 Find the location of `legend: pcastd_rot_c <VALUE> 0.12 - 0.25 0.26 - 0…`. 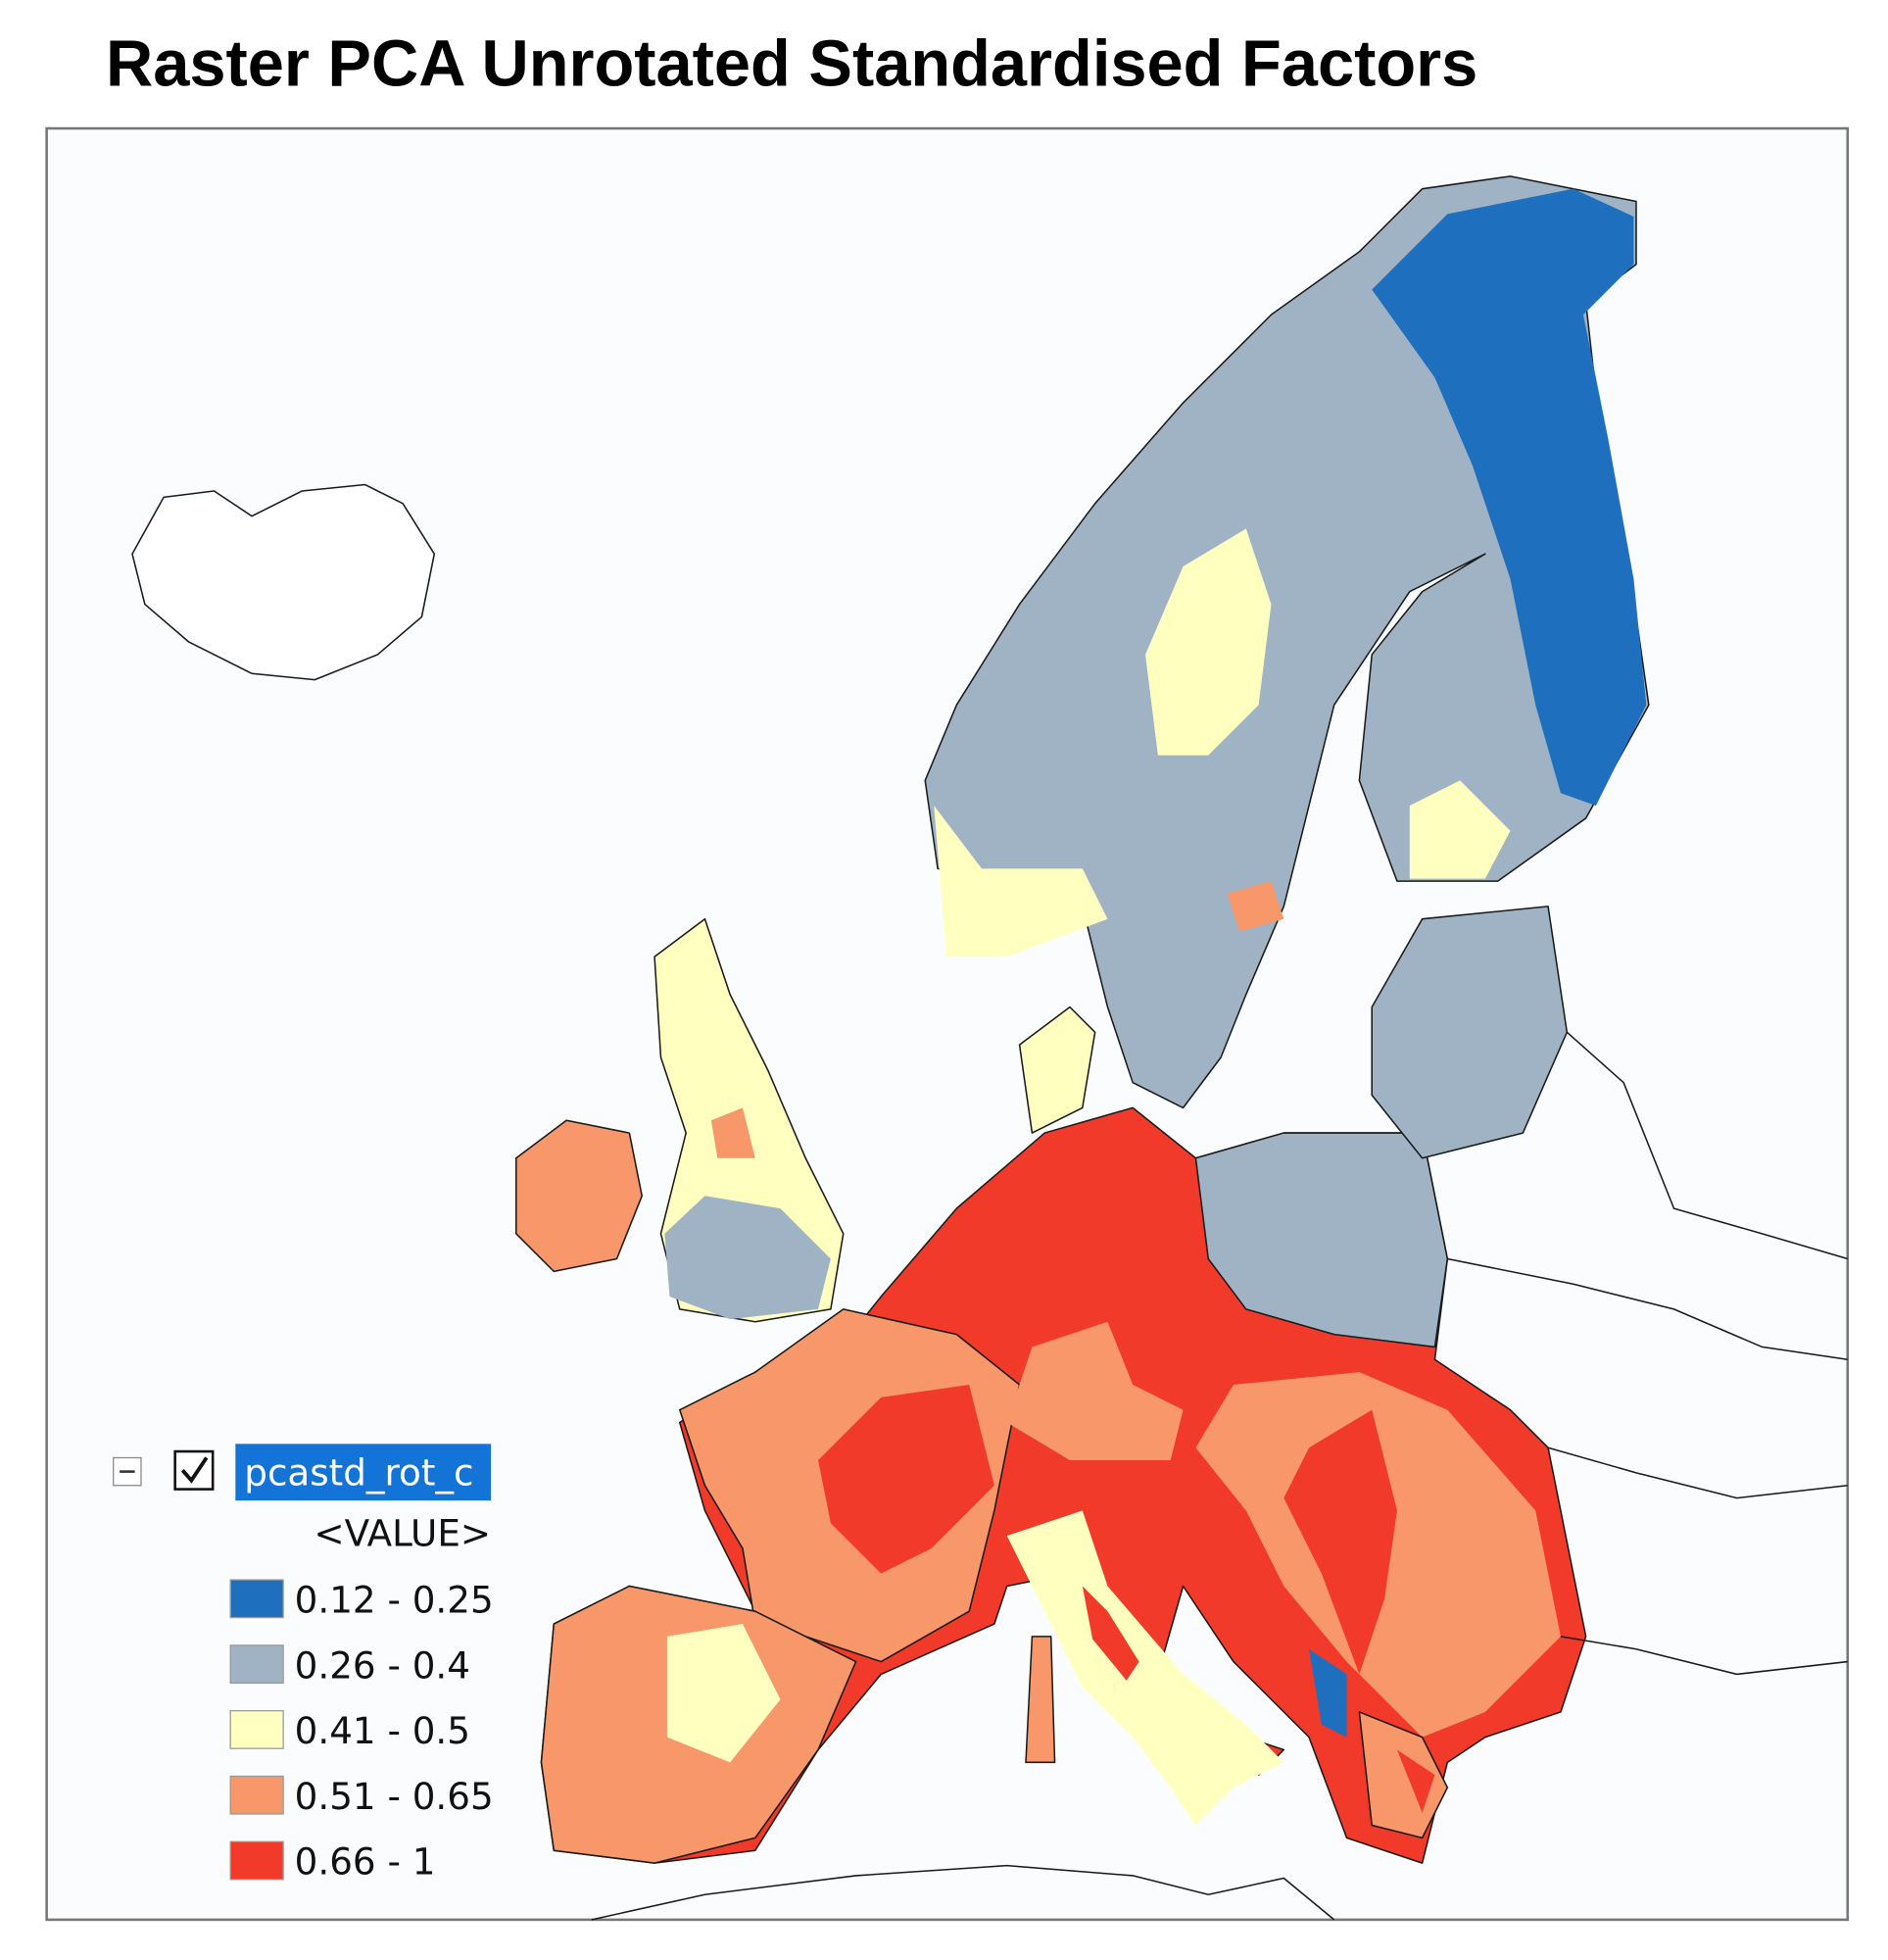

legend: pcastd_rot_c <VALUE> 0.12 - 0.25 0.26 - 0… is located at coordinates (303, 1664).